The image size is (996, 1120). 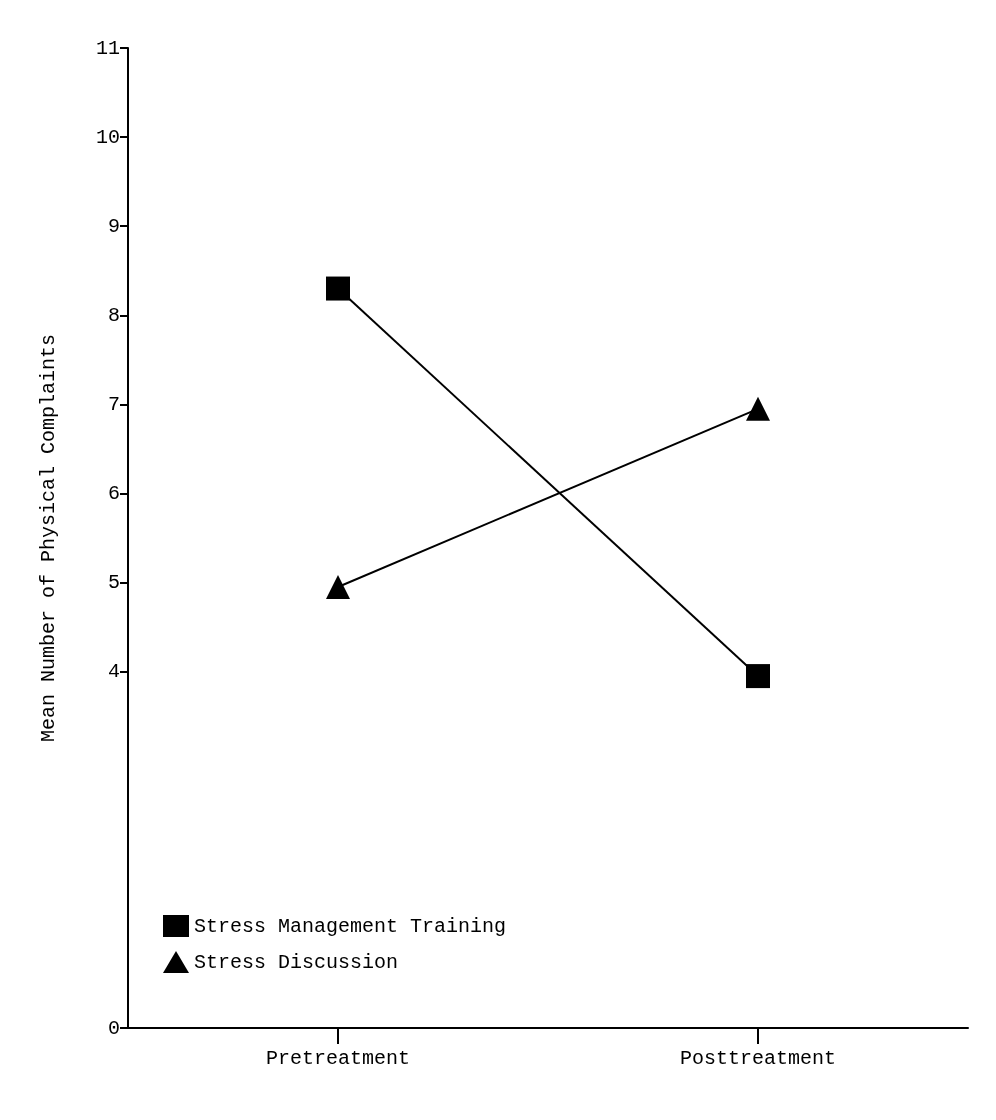 I want to click on y-tick-label: 0, so click(x=113, y=1028).